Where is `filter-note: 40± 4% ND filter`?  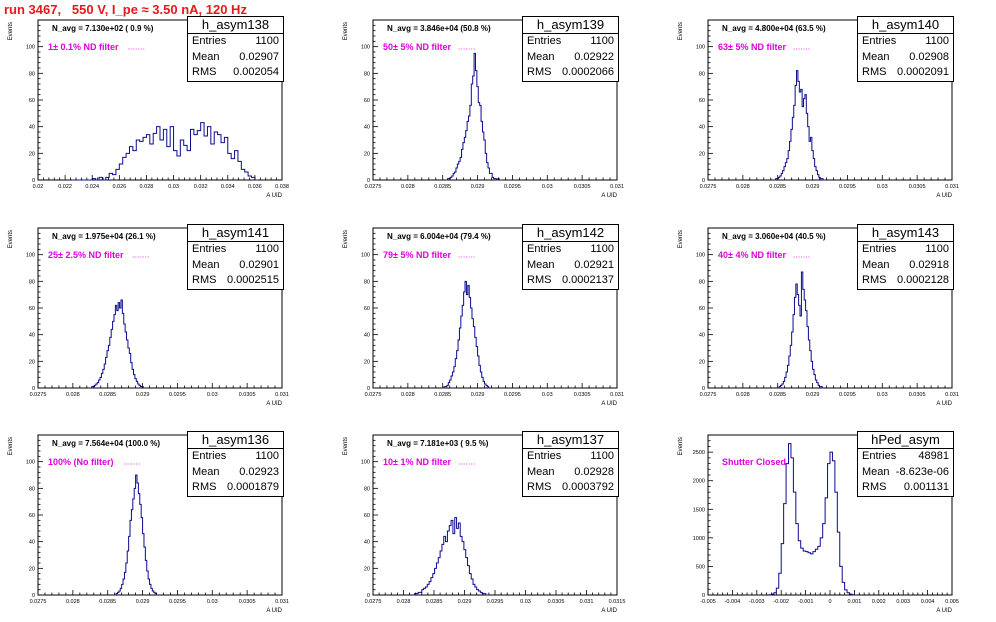
filter-note: 40± 4% ND filter is located at coordinates (752, 255).